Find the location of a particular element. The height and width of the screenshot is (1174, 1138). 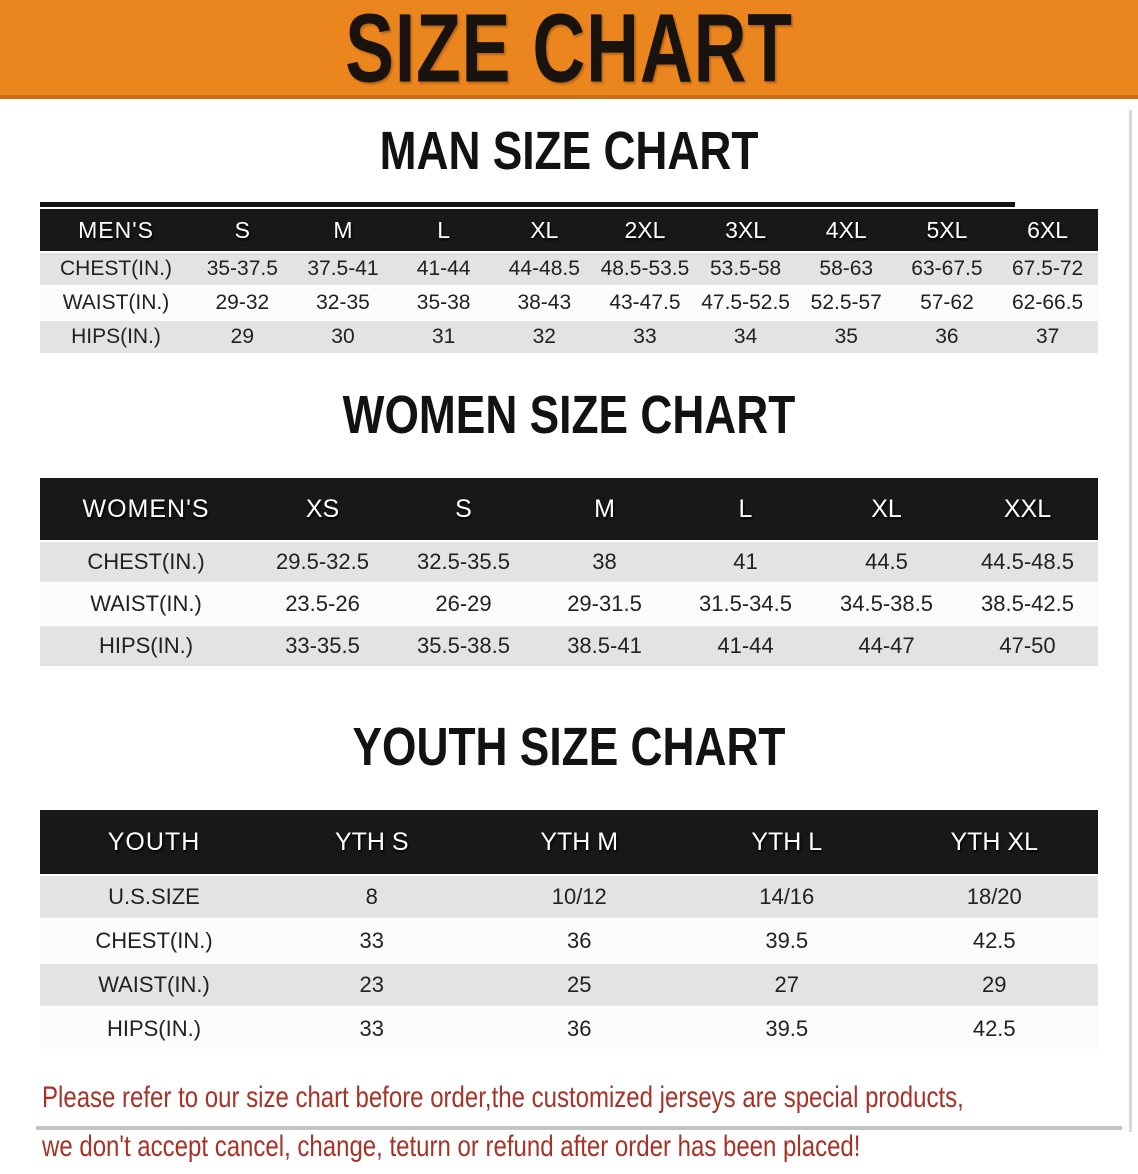

right-edge-line is located at coordinates (1130, 621).